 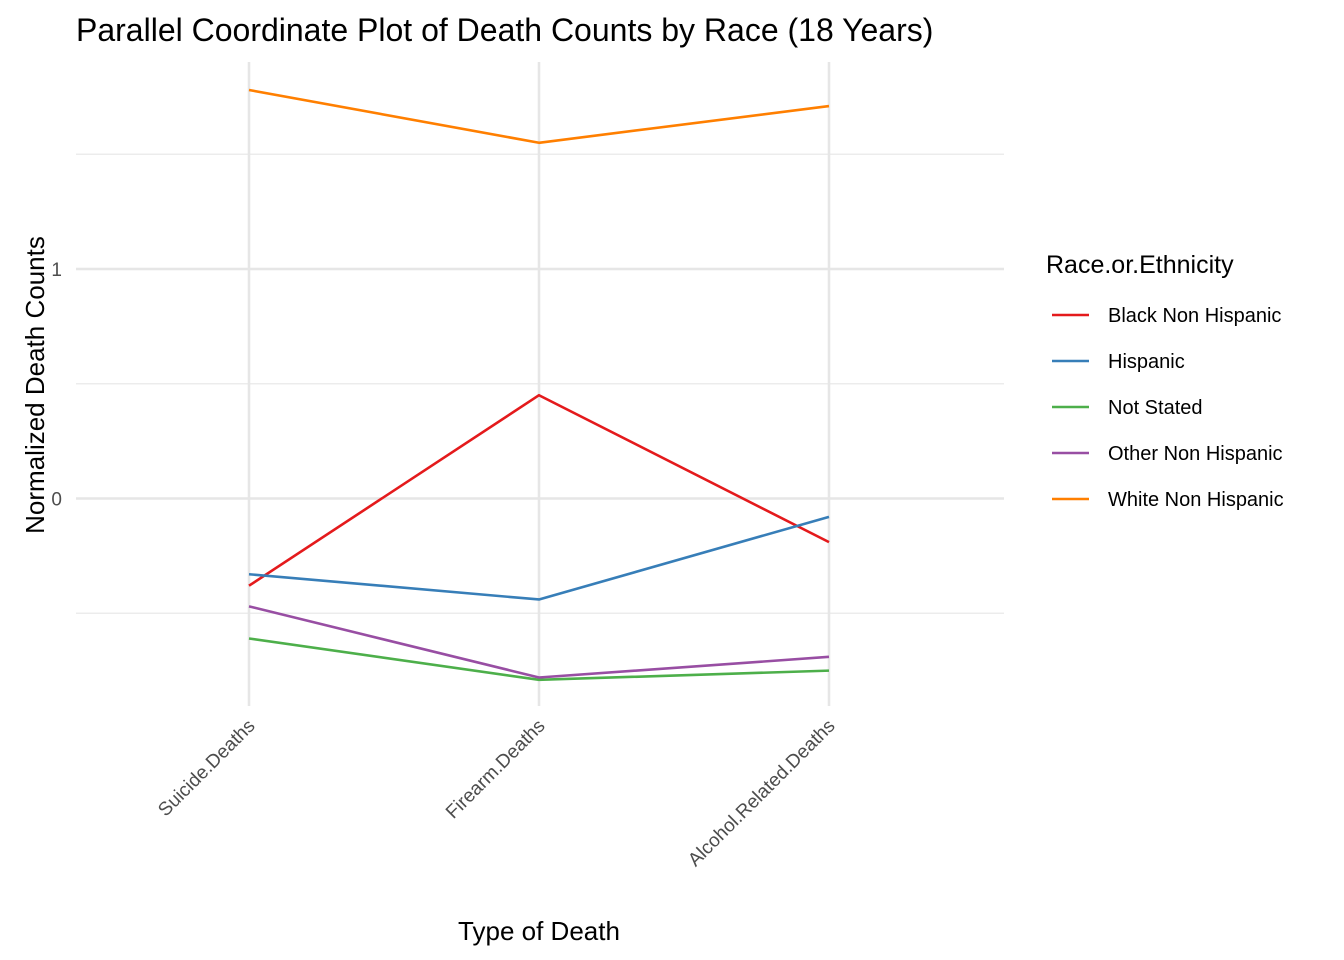 What do you see at coordinates (495, 769) in the screenshot?
I see `x-tick-label: Firearm.Deaths` at bounding box center [495, 769].